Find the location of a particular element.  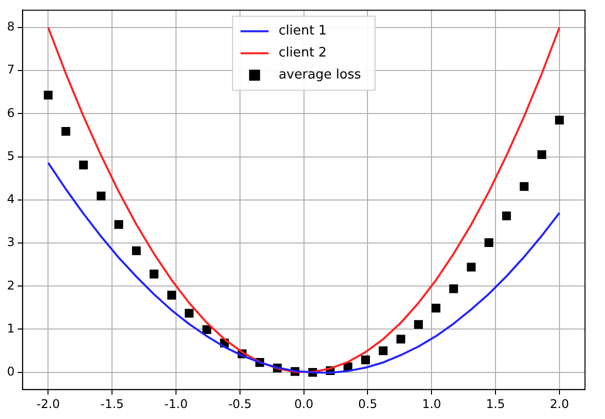

y-tick-label: 8 is located at coordinates (10, 27).